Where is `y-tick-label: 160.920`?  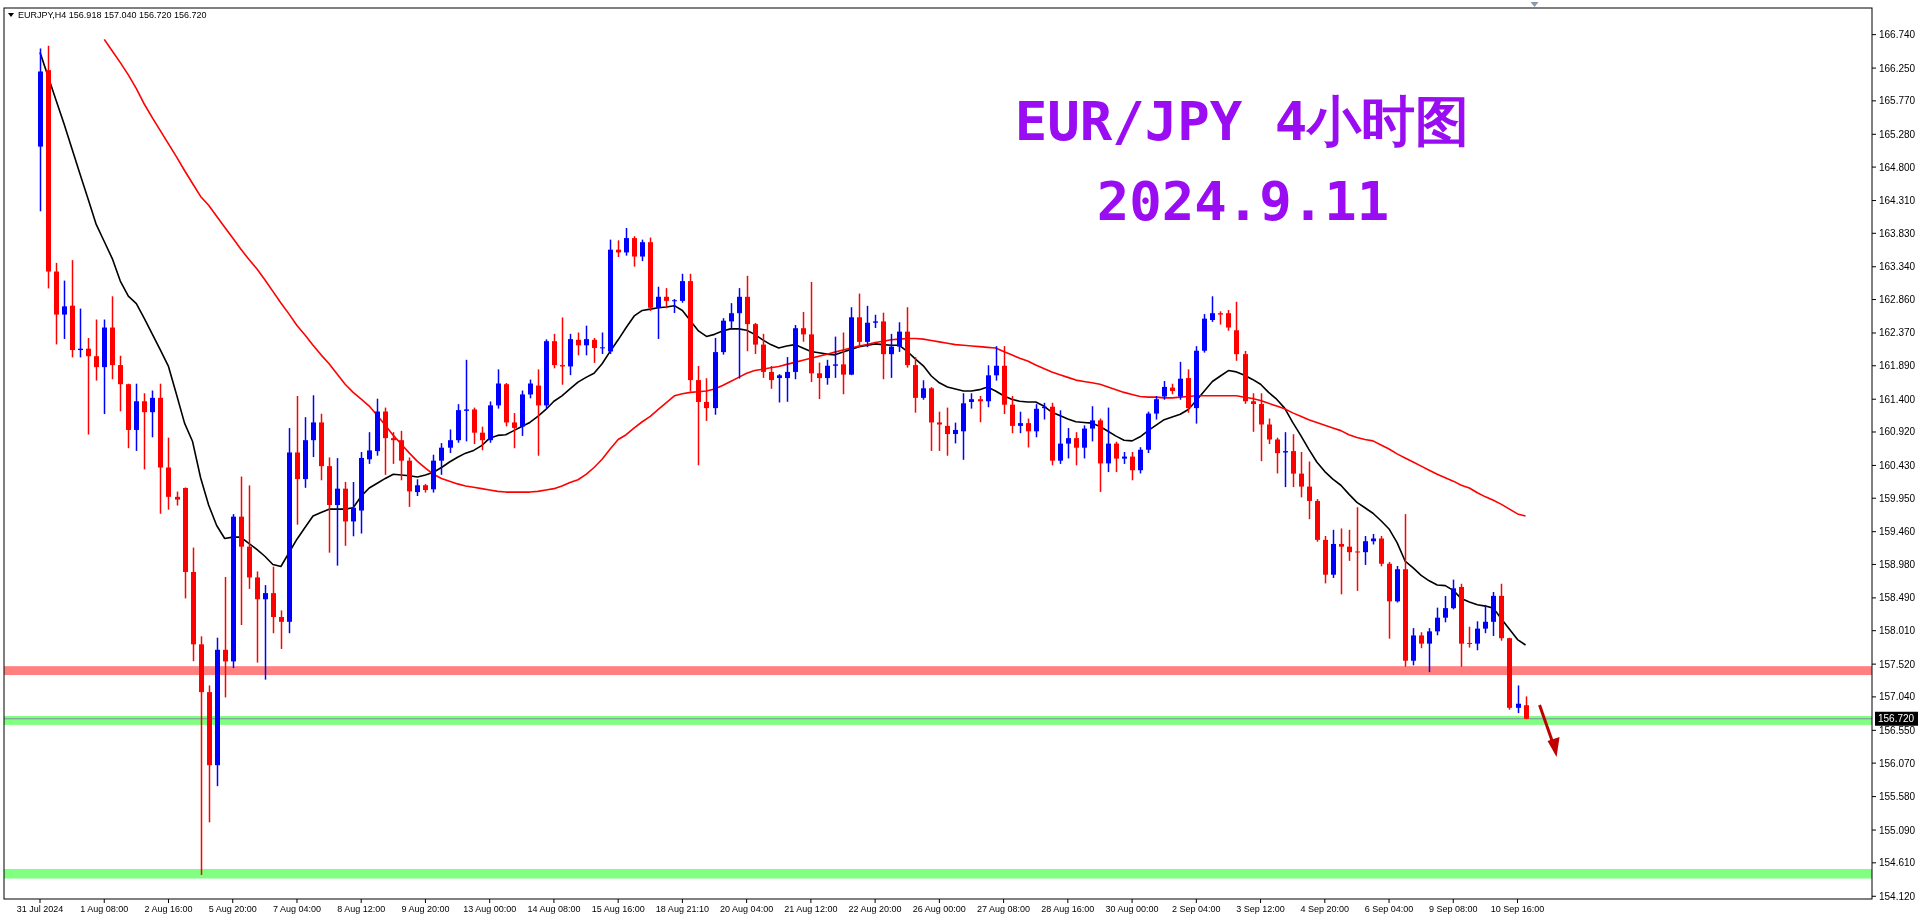 y-tick-label: 160.920 is located at coordinates (1897, 432).